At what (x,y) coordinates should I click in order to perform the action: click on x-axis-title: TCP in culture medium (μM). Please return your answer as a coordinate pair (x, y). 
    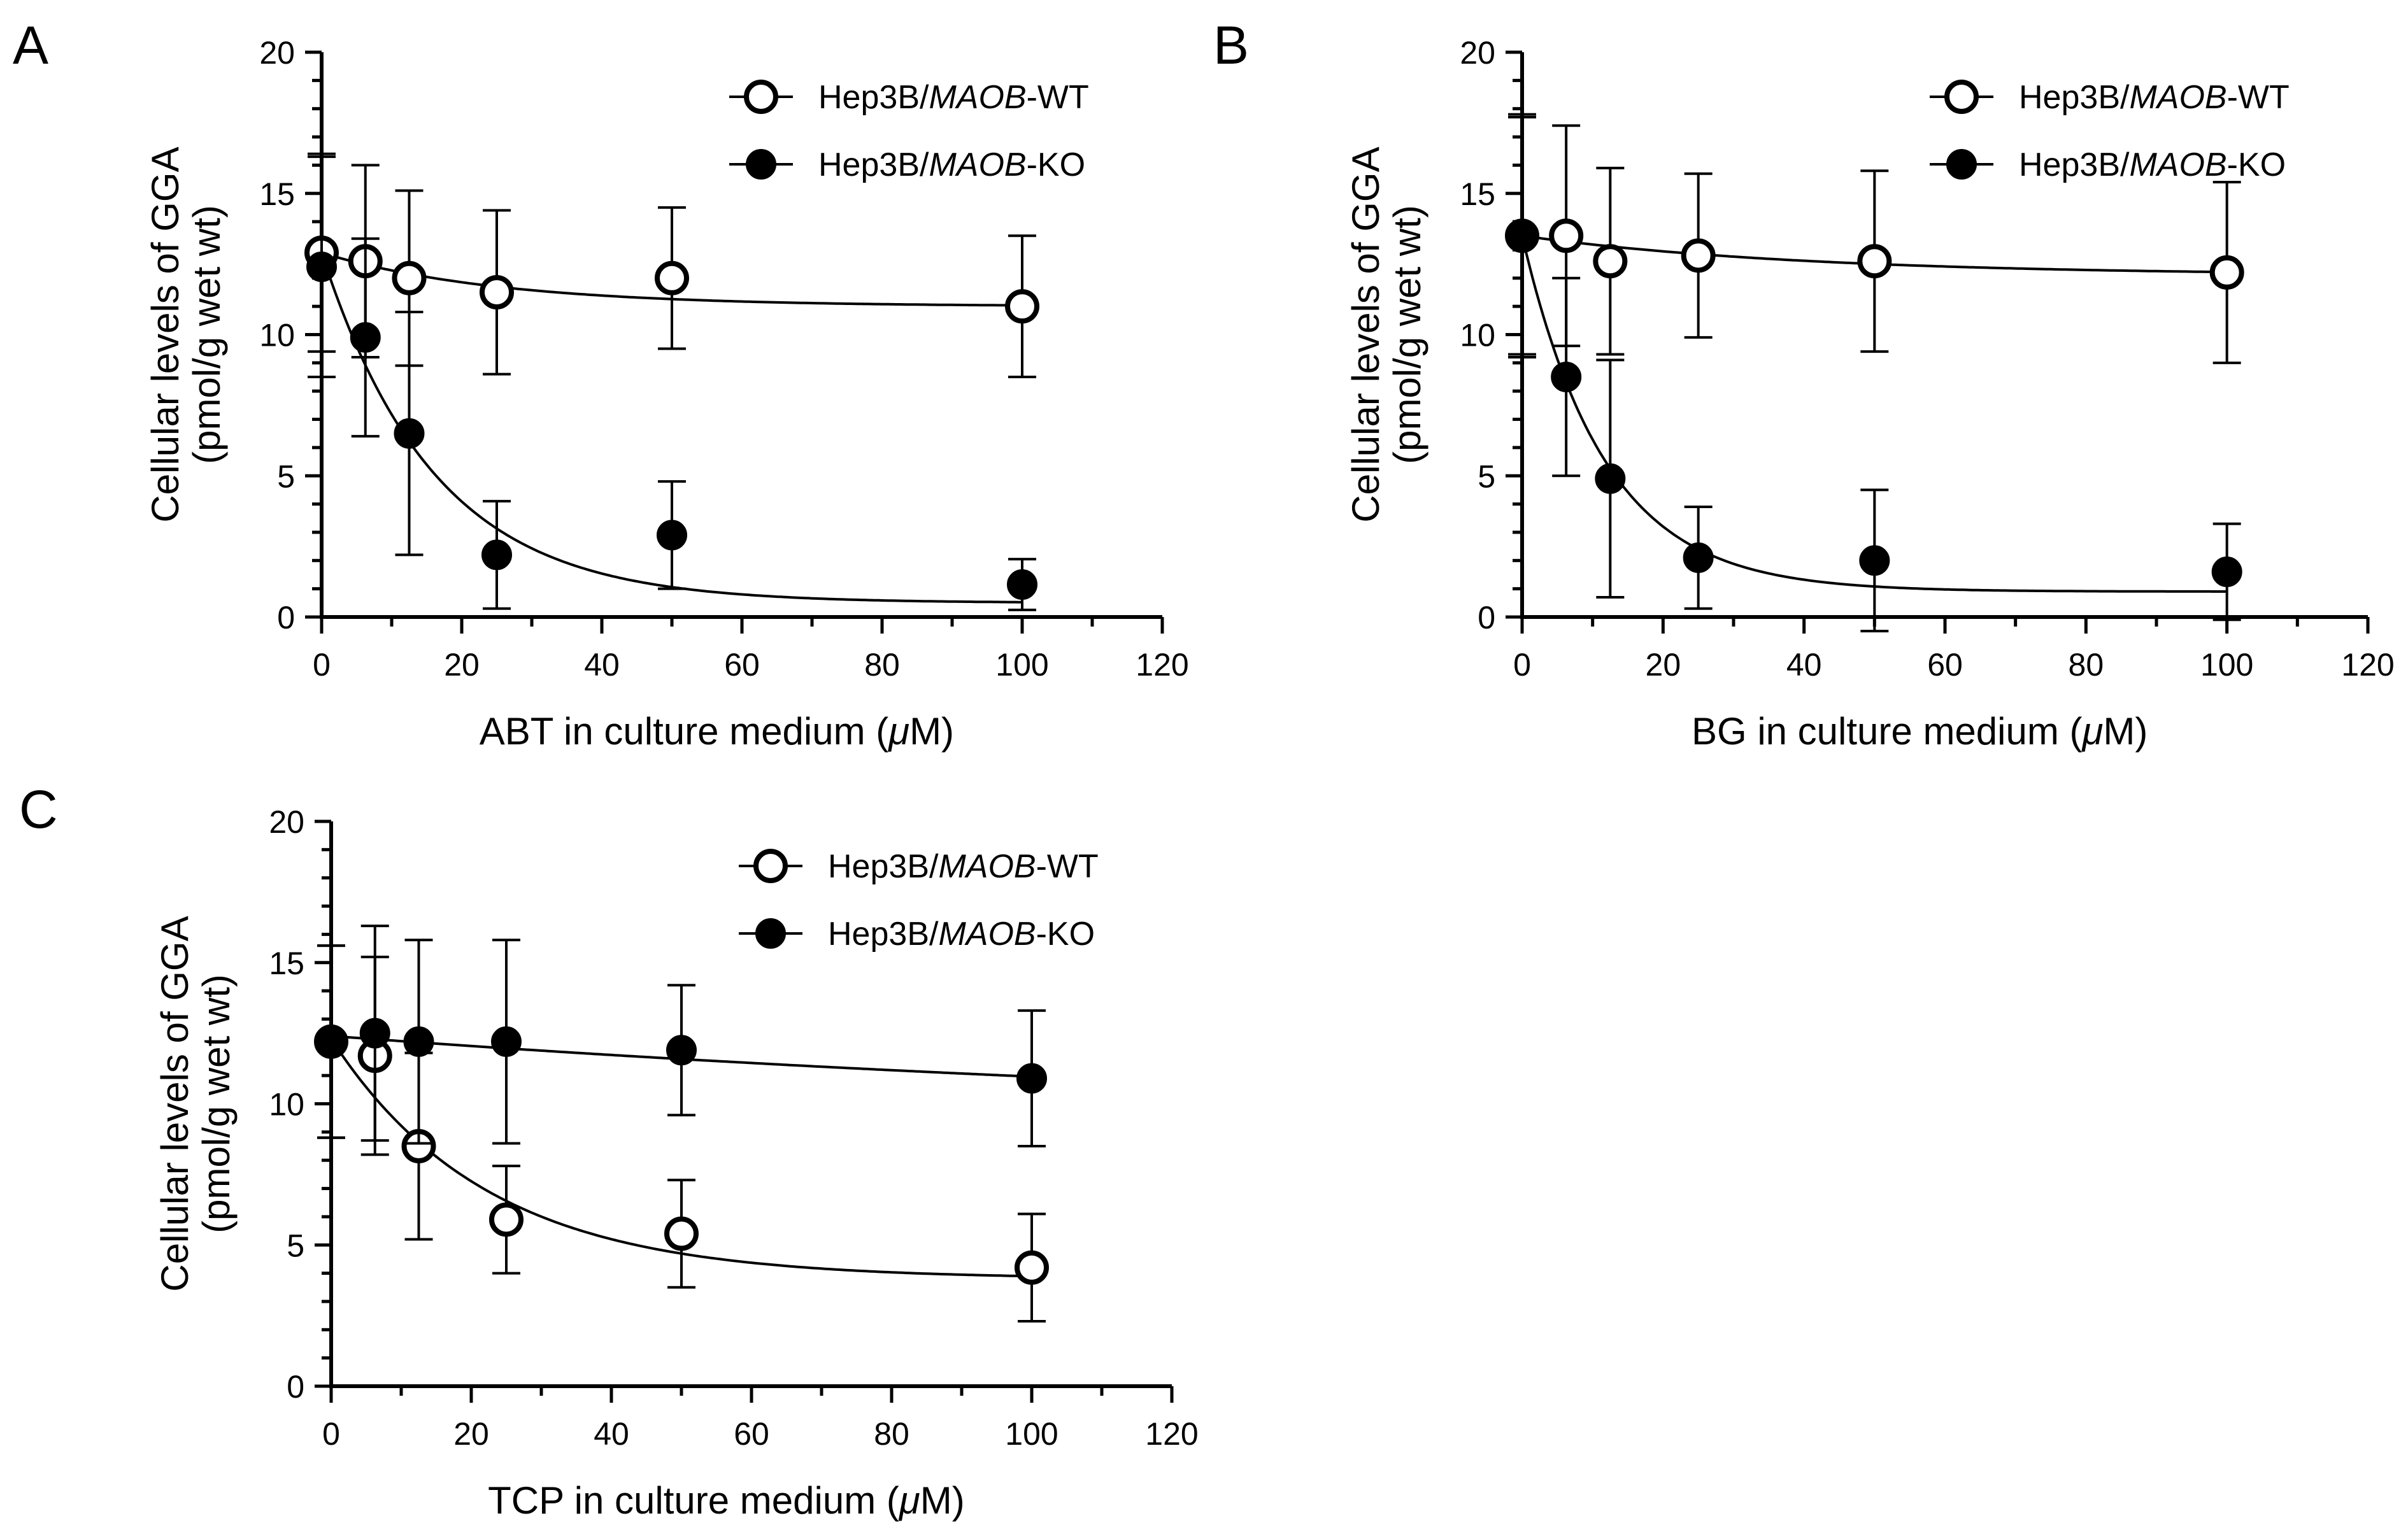
    Looking at the image, I should click on (727, 1500).